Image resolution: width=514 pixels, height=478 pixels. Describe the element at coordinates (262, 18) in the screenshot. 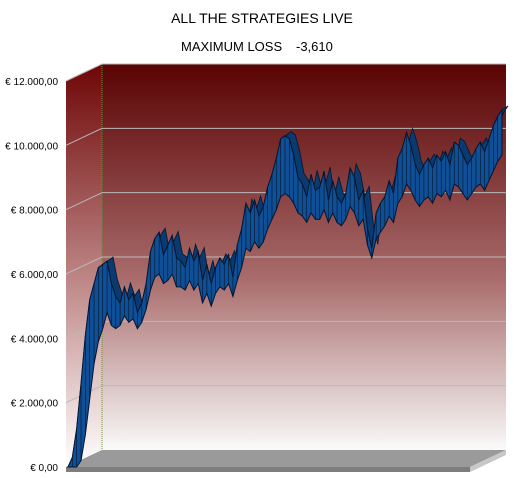

I see `chart-title: ALL THE STRATEGIES LIVE` at that location.